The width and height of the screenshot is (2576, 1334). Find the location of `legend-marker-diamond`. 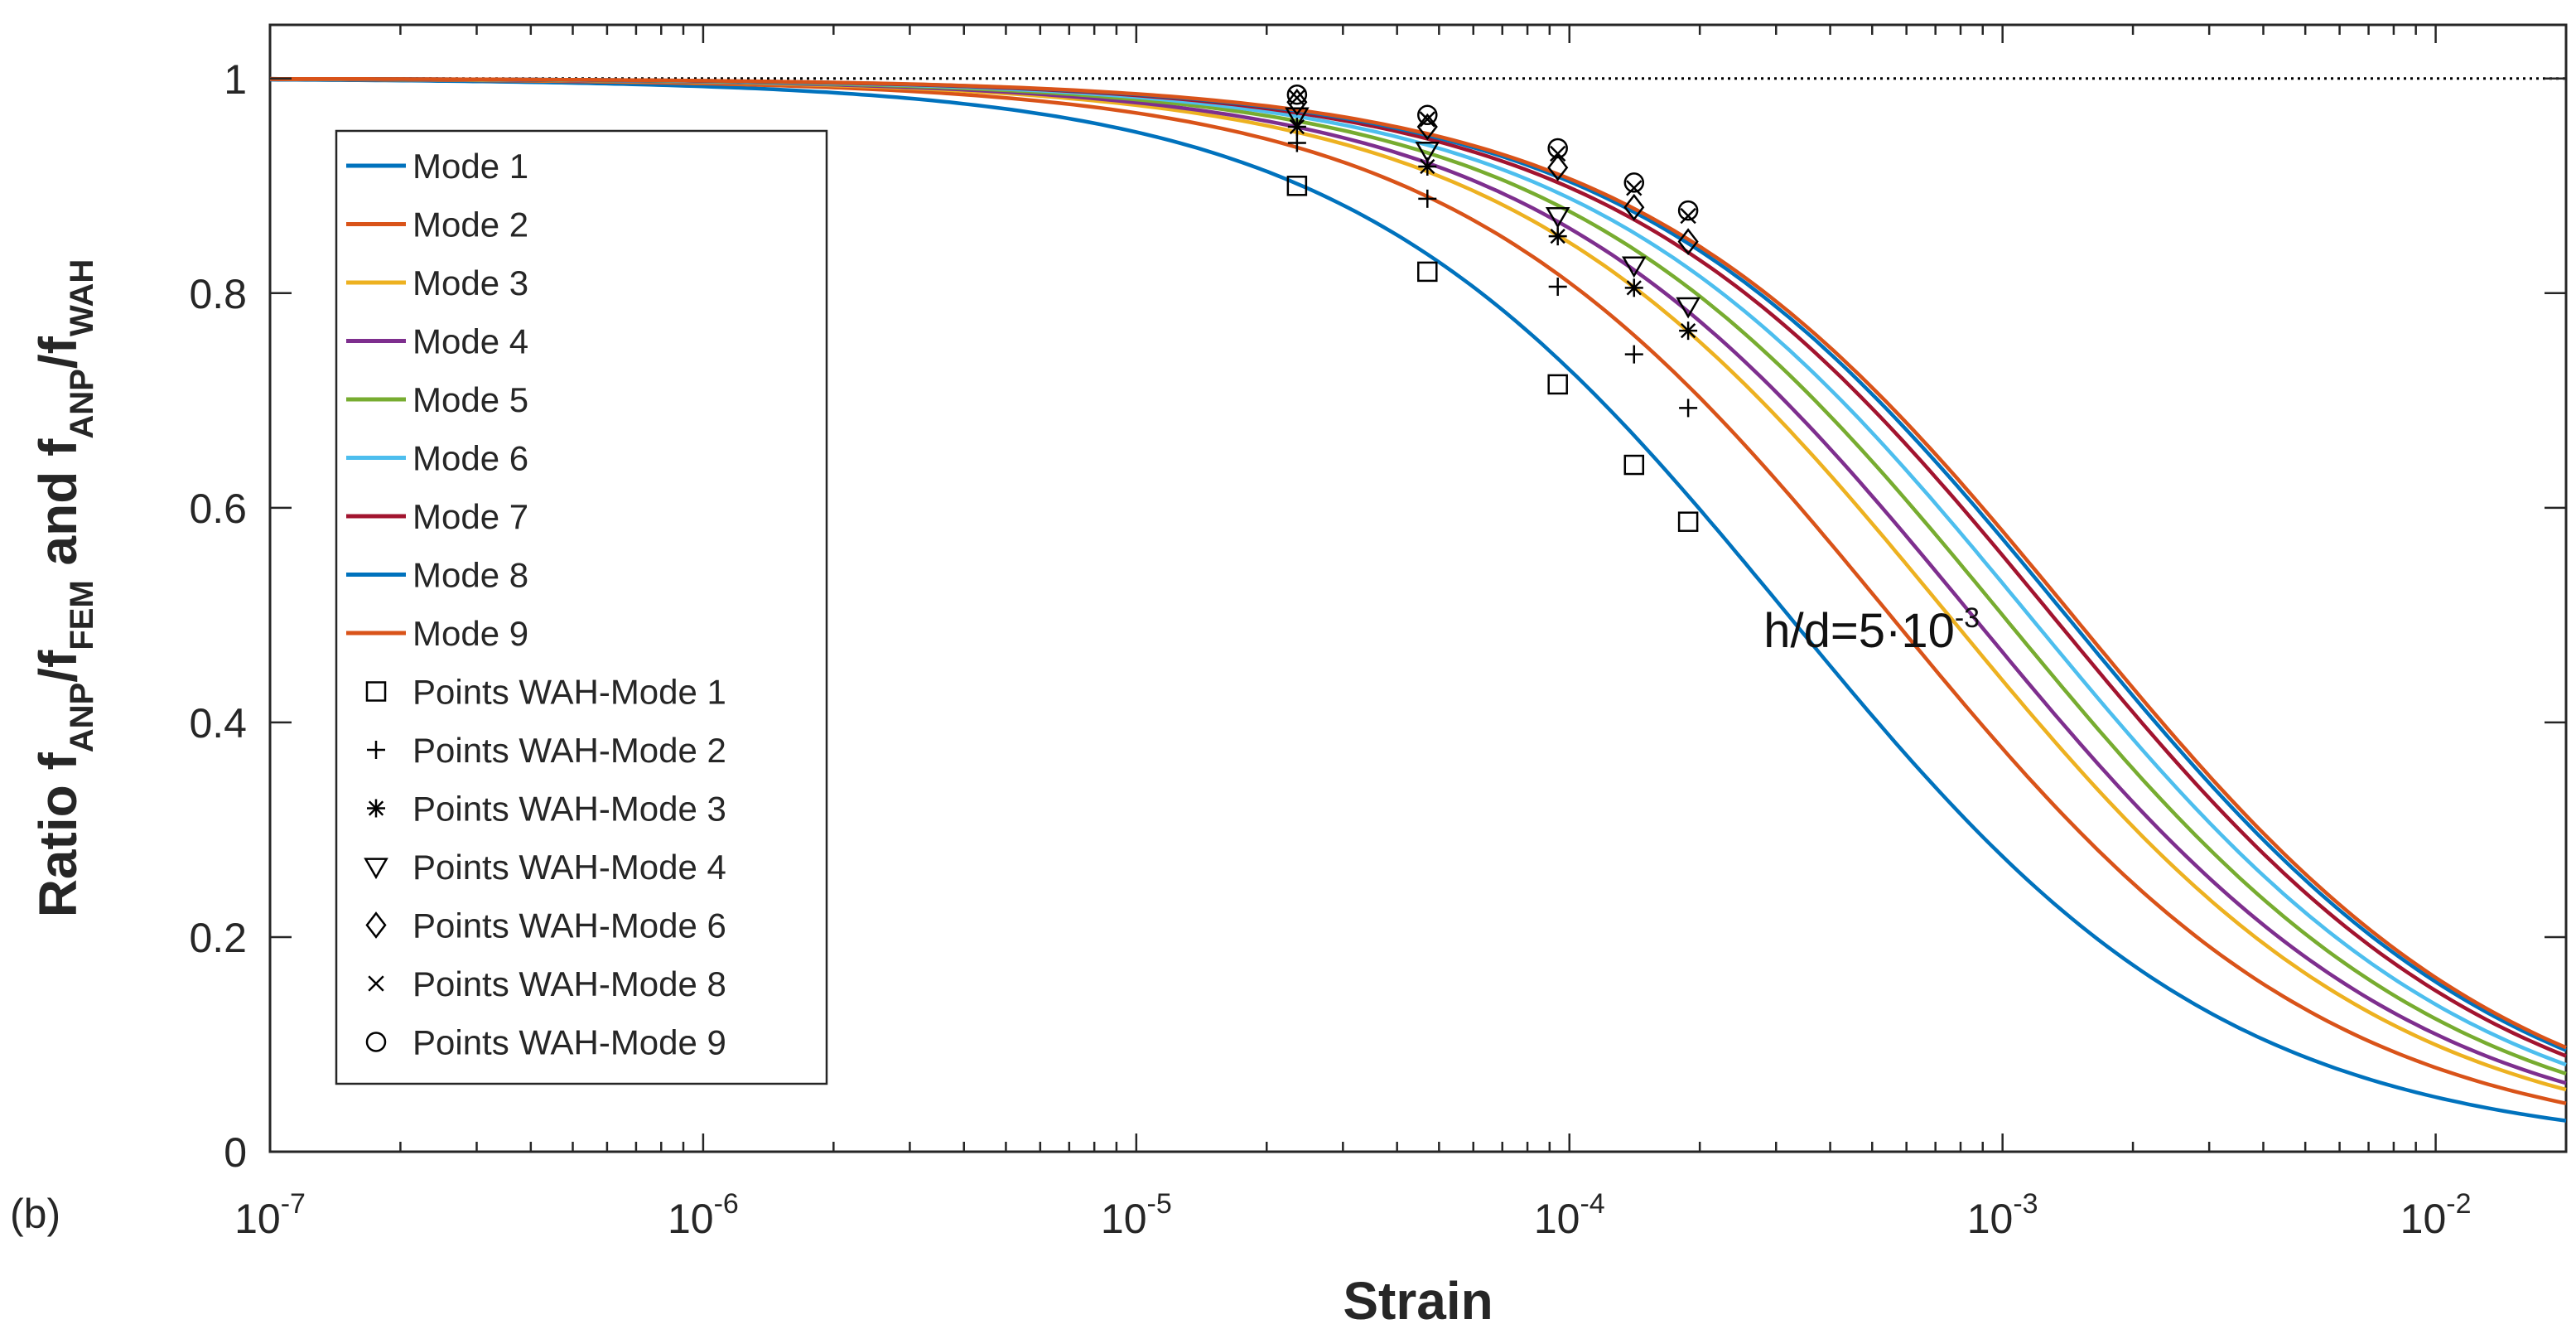

legend-marker-diamond is located at coordinates (376, 925).